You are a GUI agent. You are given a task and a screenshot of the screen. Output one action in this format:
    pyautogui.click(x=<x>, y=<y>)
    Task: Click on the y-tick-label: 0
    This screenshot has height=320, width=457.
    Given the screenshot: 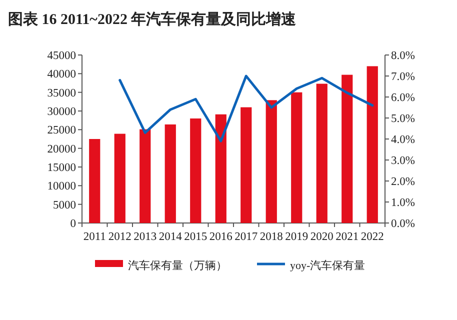 What is the action you would take?
    pyautogui.click(x=73, y=224)
    